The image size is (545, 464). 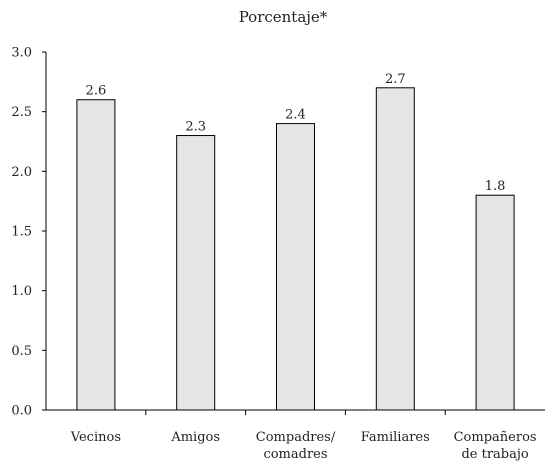 What do you see at coordinates (195, 437) in the screenshot?
I see `category-label: Amigos` at bounding box center [195, 437].